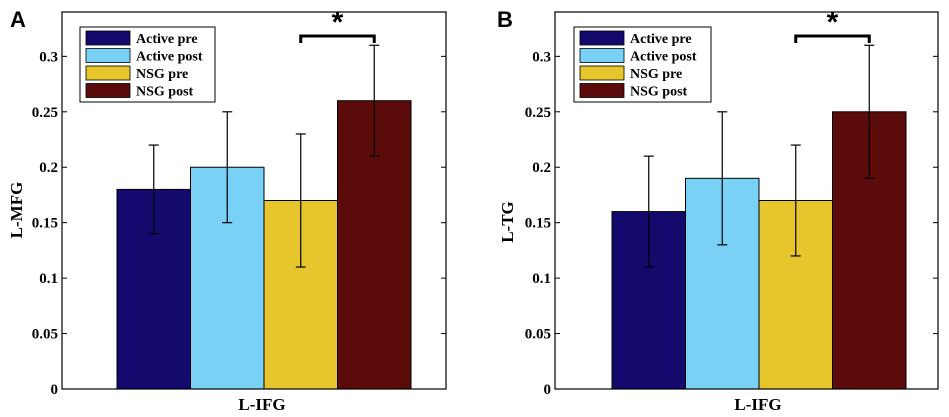 This screenshot has width=949, height=417. Describe the element at coordinates (18, 19) in the screenshot. I see `panel-label: A` at that location.